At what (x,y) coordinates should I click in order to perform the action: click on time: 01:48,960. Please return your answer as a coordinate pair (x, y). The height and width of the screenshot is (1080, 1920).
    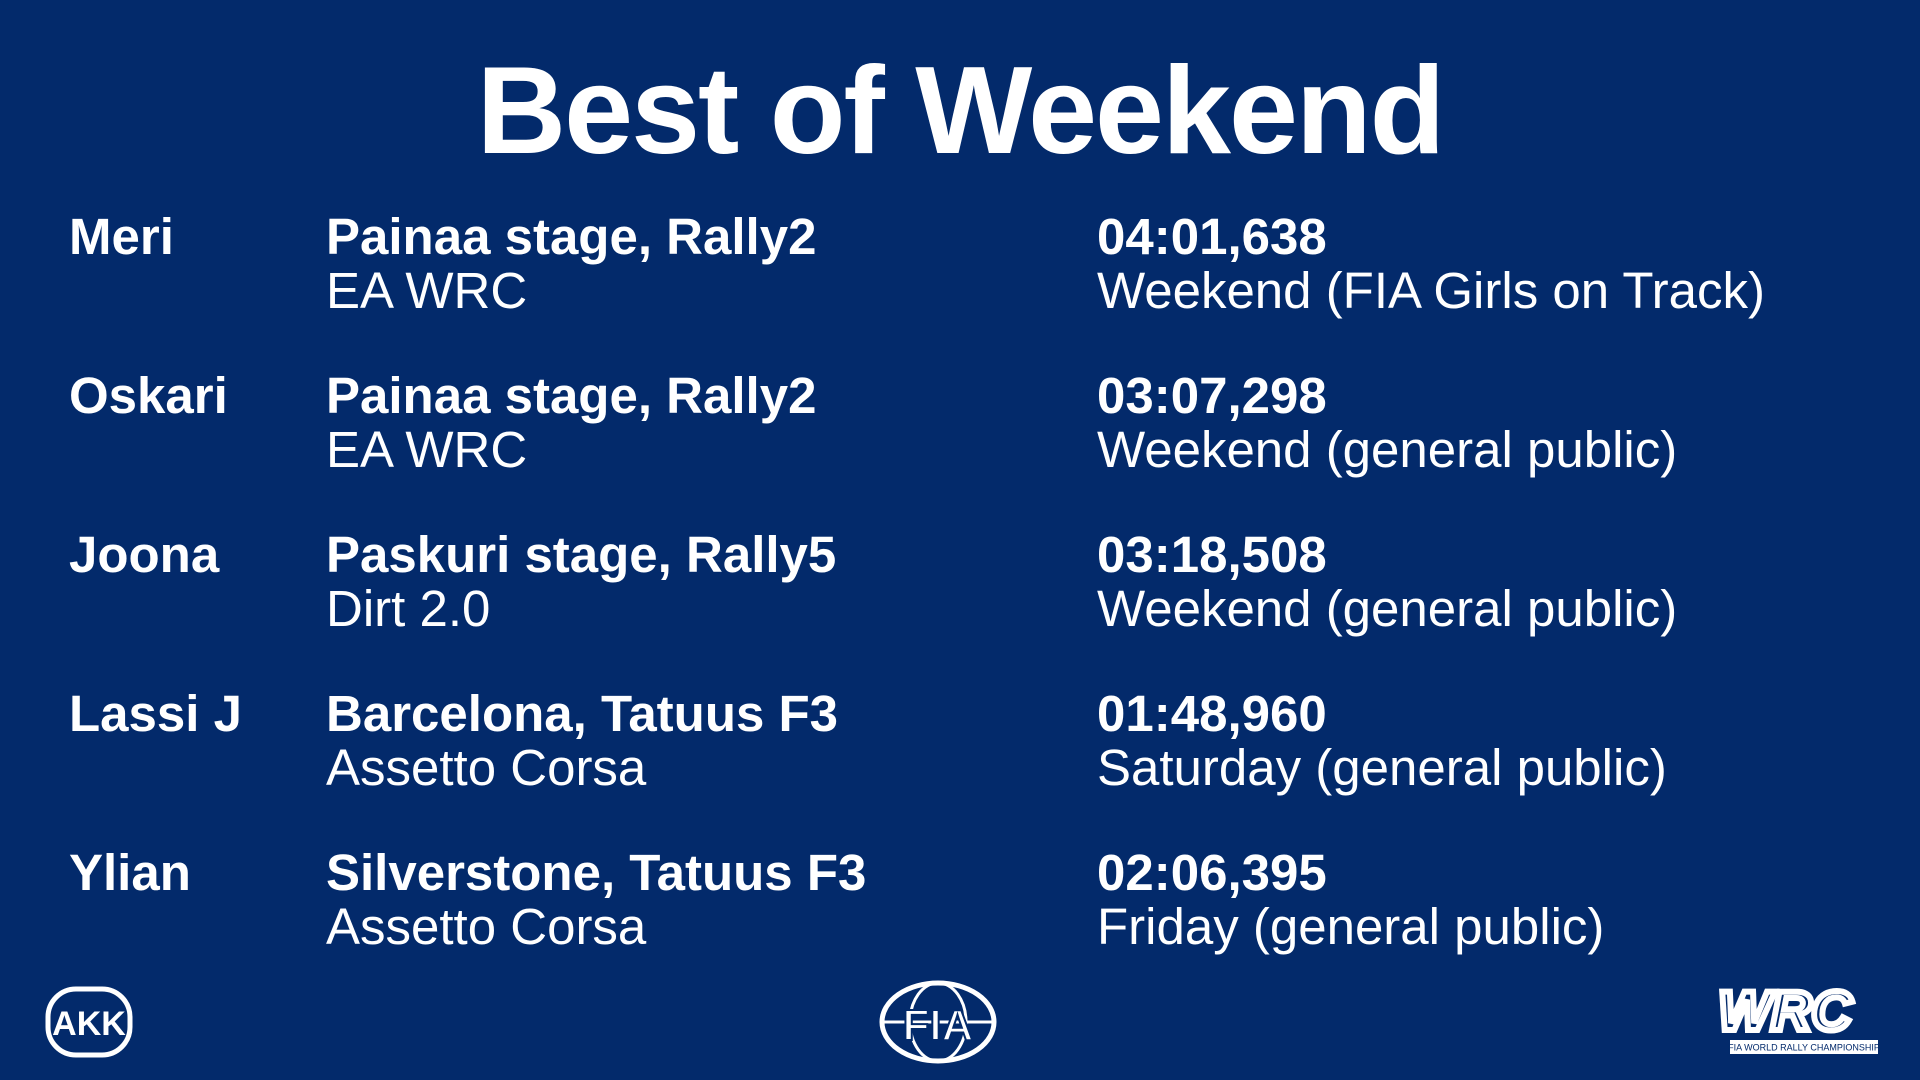
    Looking at the image, I should click on (1212, 713).